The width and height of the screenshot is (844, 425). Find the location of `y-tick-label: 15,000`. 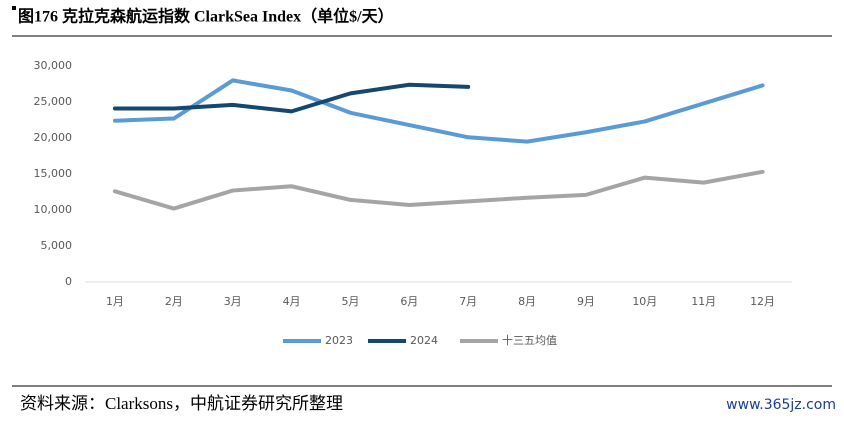

y-tick-label: 15,000 is located at coordinates (53, 173).